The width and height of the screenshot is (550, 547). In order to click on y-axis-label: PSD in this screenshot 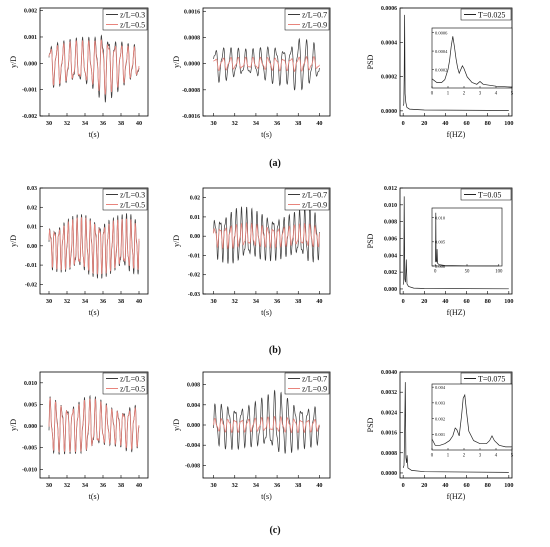, I will do `click(370, 61)`.